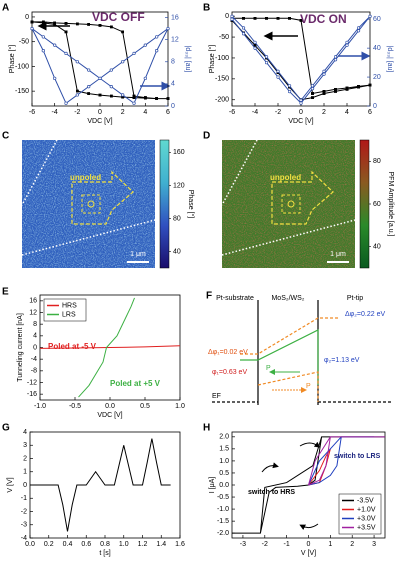  I want to click on annotation: switch to LRS, so click(357, 456).